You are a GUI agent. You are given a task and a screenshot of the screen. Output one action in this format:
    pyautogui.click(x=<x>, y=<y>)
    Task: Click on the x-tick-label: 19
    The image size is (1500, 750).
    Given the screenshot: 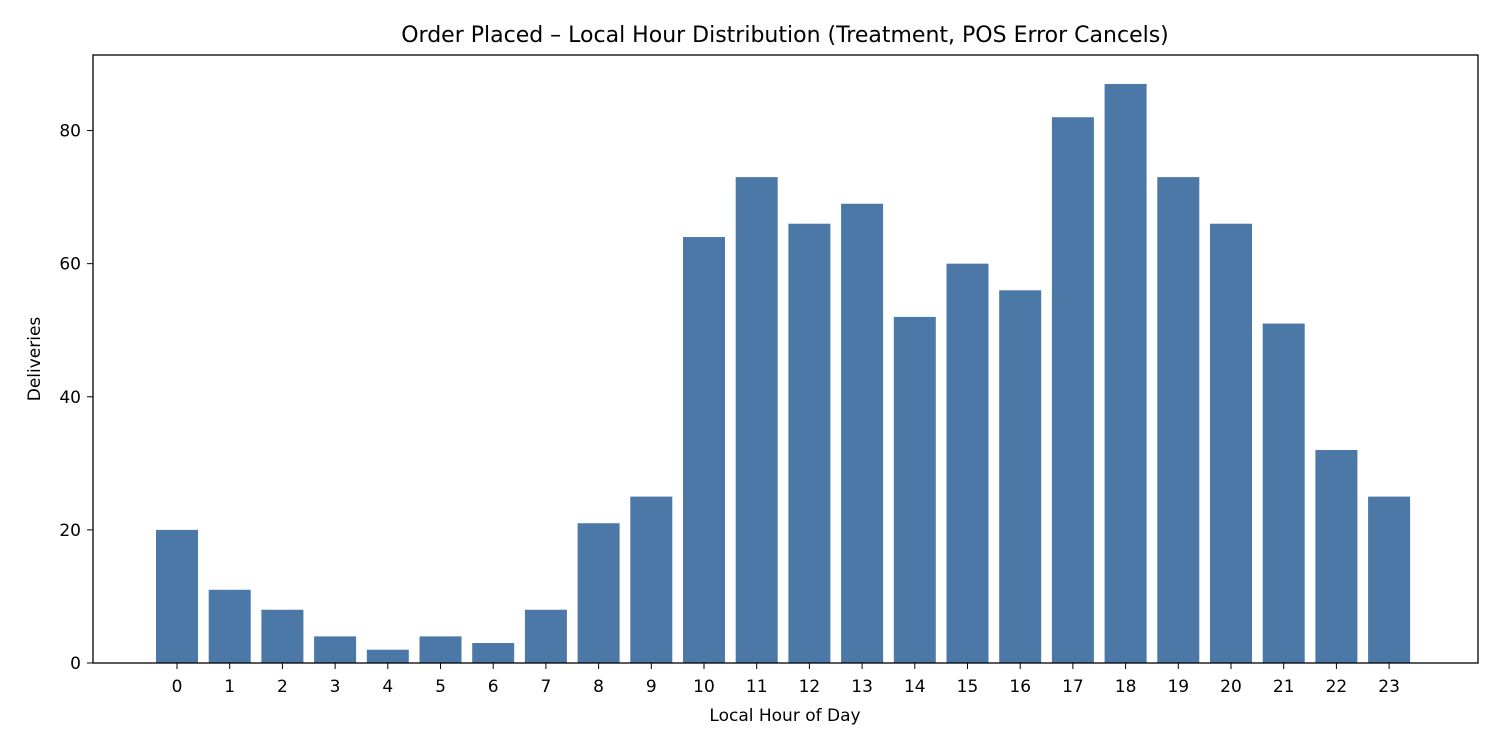 What is the action you would take?
    pyautogui.click(x=1178, y=687)
    